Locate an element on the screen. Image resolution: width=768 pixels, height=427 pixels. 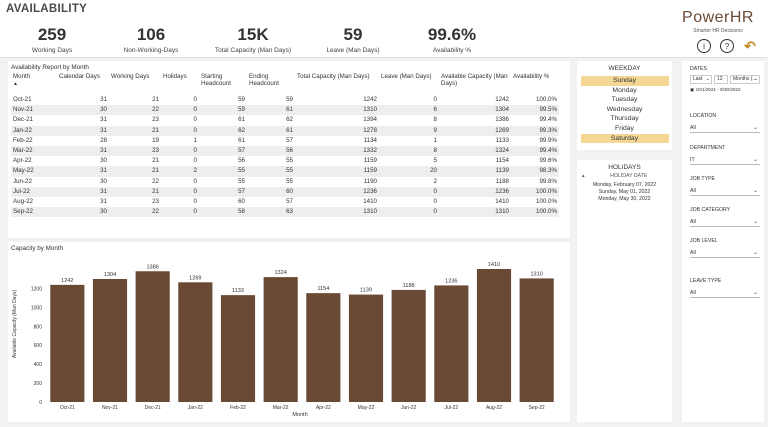
table-cell: 58 is located at coordinates (223, 212).